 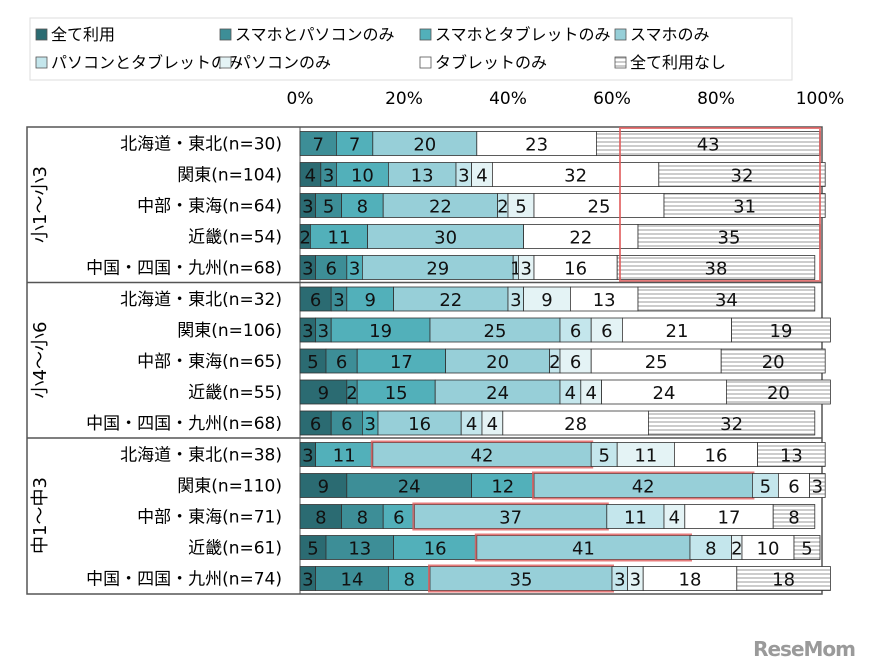 What do you see at coordinates (380, 331) in the screenshot?
I see `data-label: 19` at bounding box center [380, 331].